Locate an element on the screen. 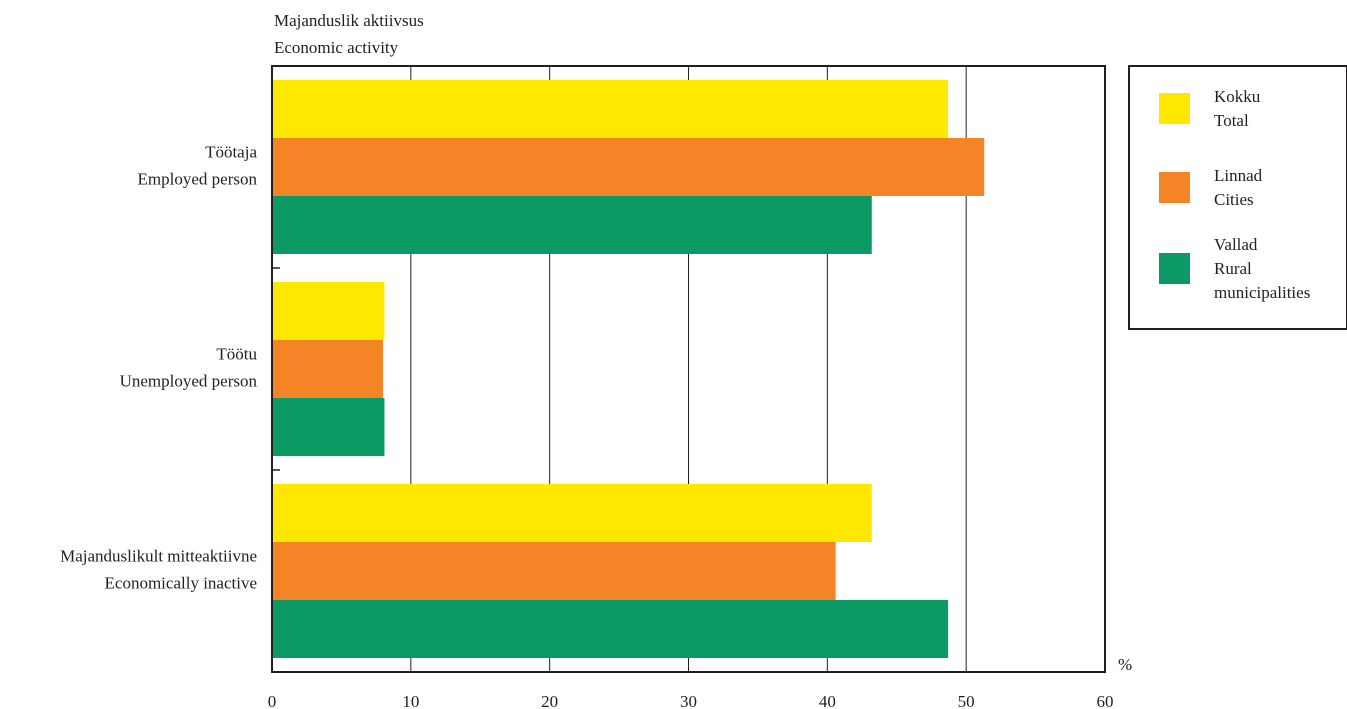 The image size is (1347, 709). legend-label: Linnad is located at coordinates (1238, 175).